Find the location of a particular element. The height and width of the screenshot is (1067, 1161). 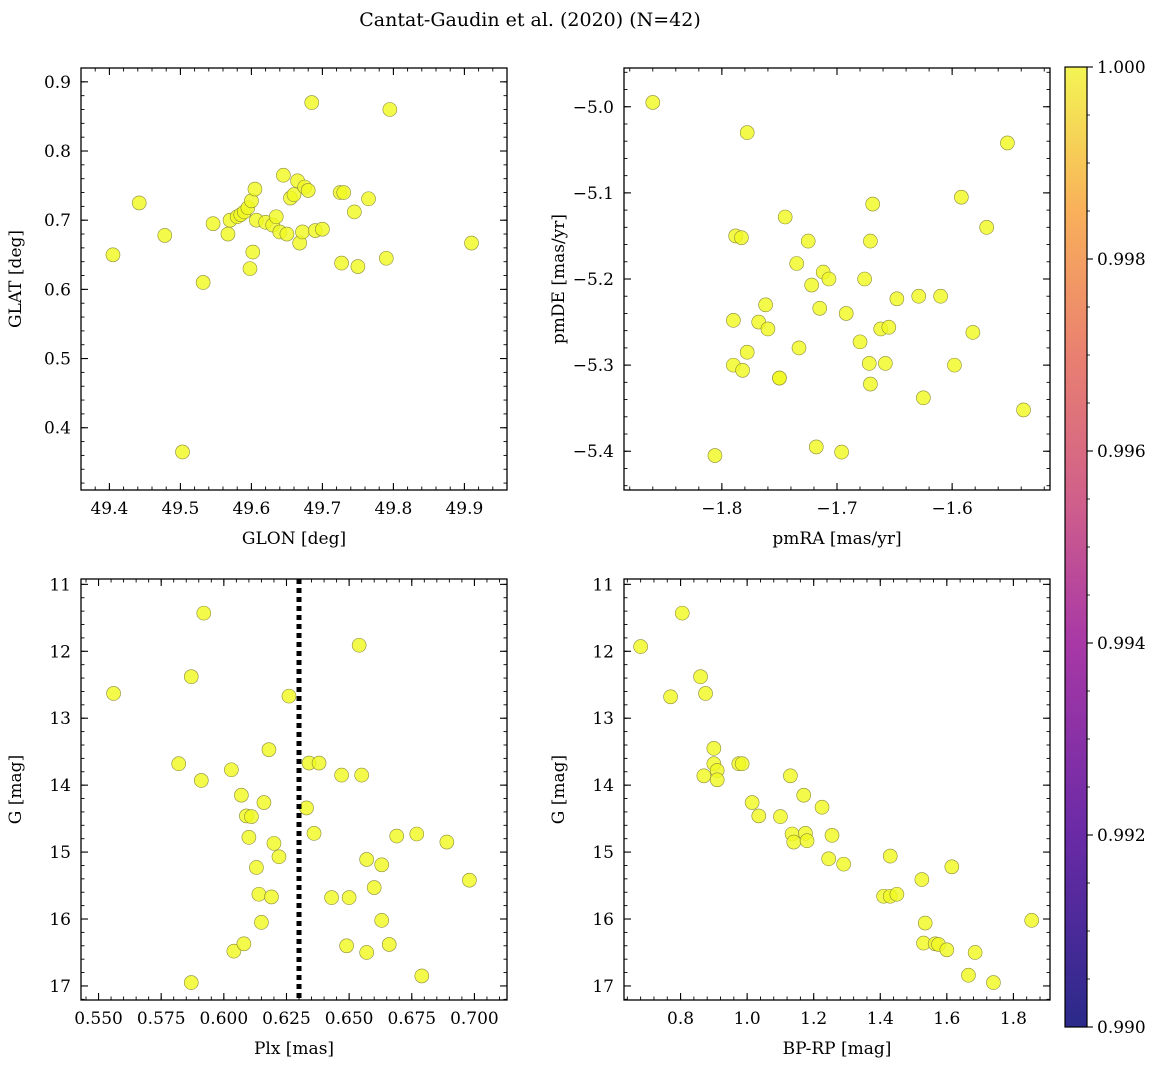

colorbar-tick-label: 0.998 is located at coordinates (1121, 260).